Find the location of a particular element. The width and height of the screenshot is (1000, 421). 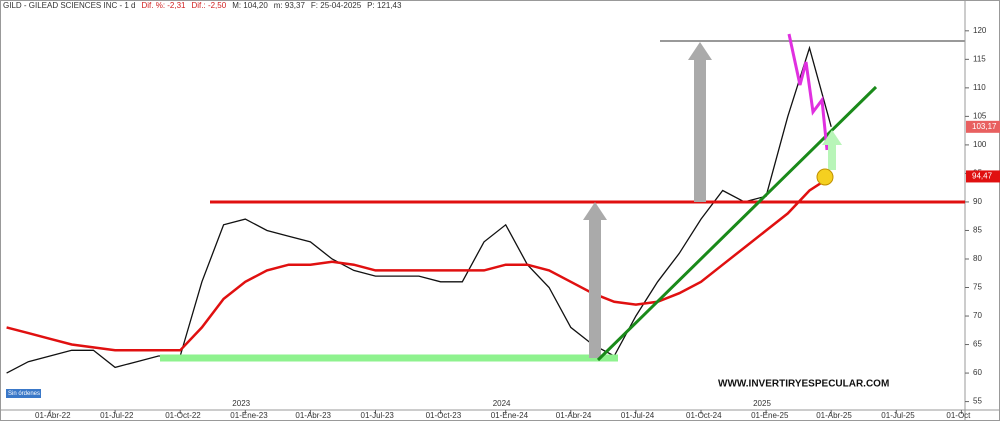

x-tick-label: 01-Jul-24 is located at coordinates (638, 415).